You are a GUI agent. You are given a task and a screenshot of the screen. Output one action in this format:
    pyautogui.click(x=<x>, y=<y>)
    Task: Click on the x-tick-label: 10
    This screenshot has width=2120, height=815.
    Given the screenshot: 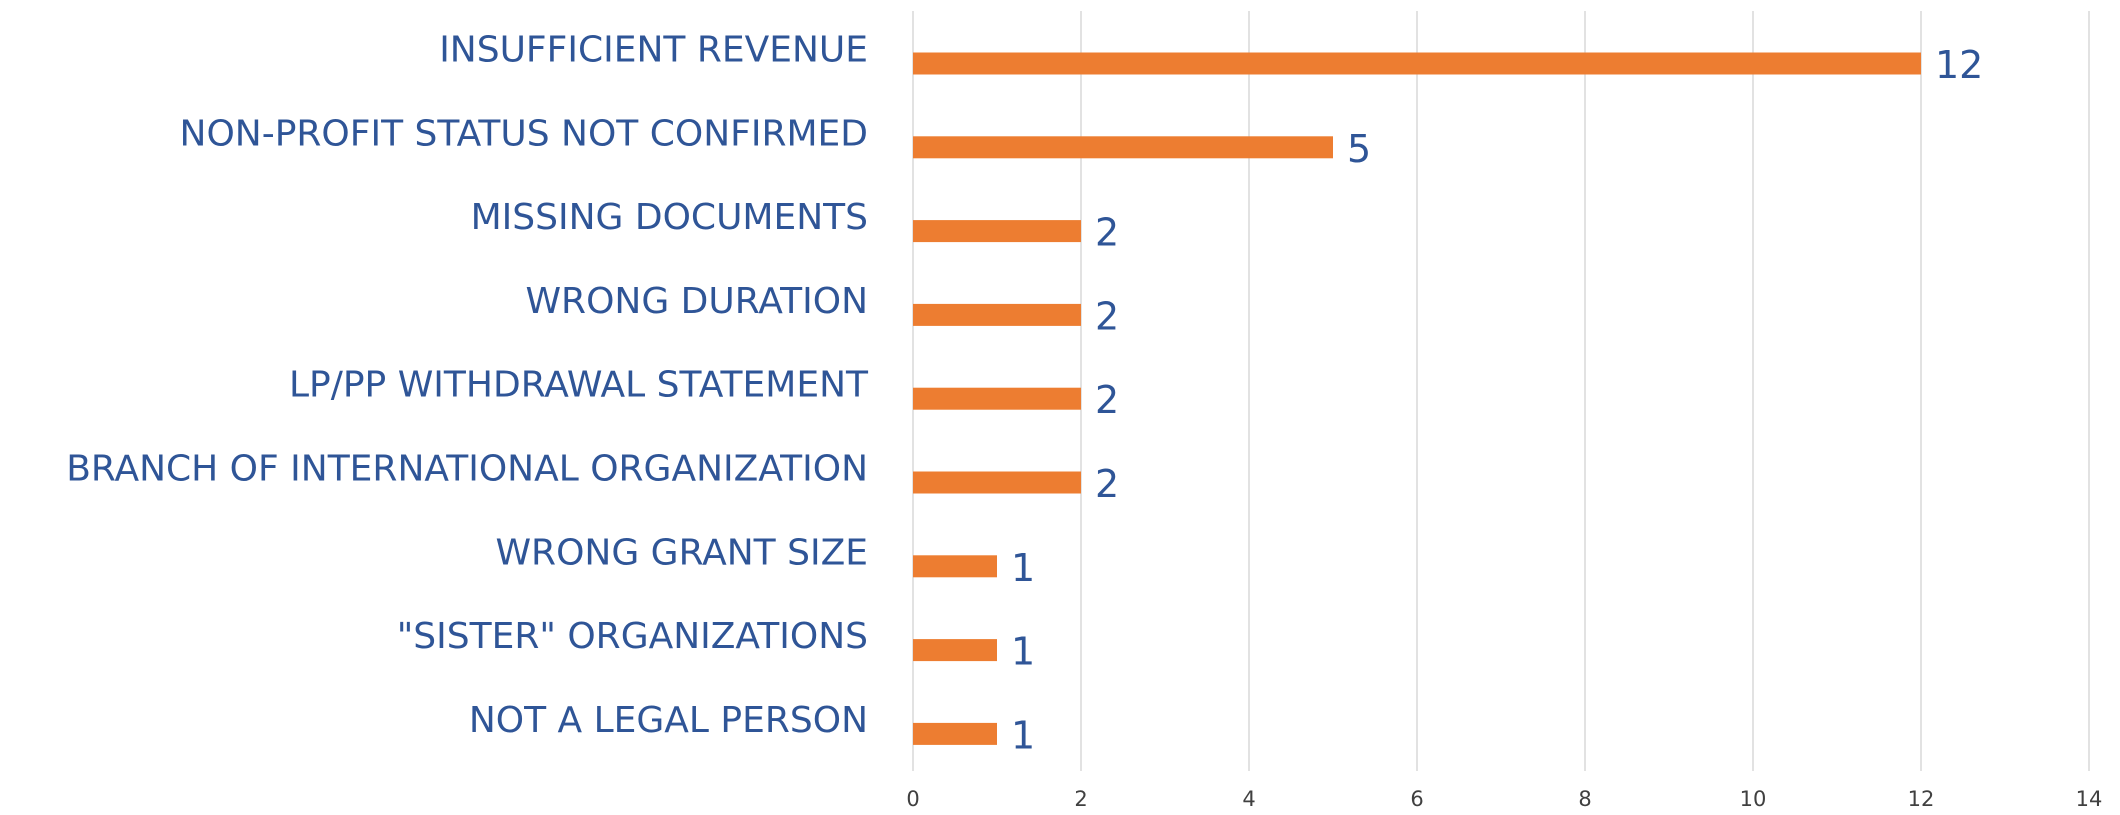 What is the action you would take?
    pyautogui.click(x=1753, y=799)
    